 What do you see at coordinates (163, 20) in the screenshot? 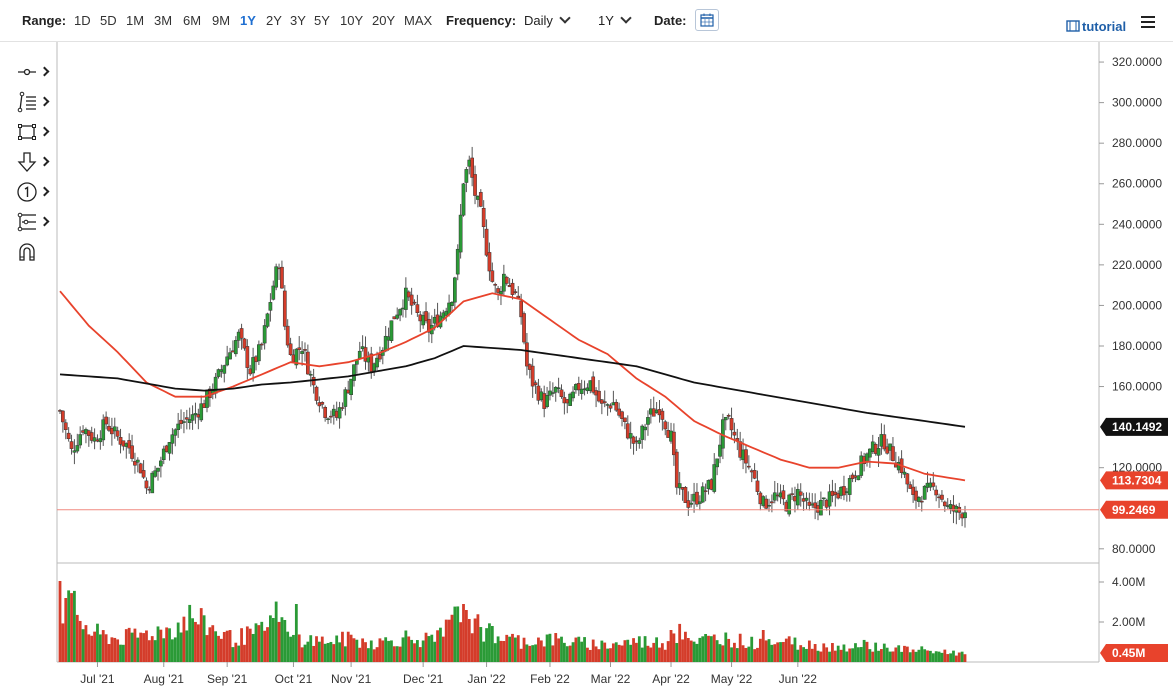
I see `range-3m: 3M` at bounding box center [163, 20].